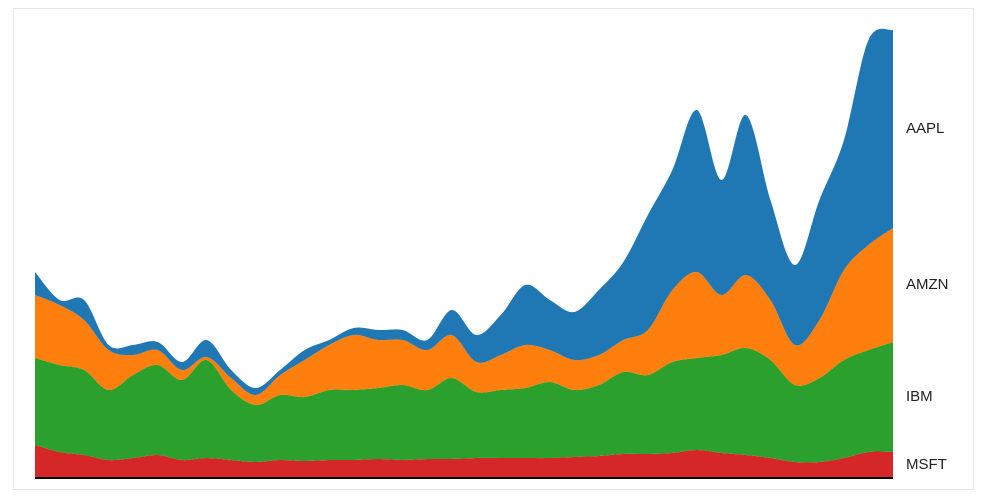  I want to click on series-label: AAPL, so click(925, 128).